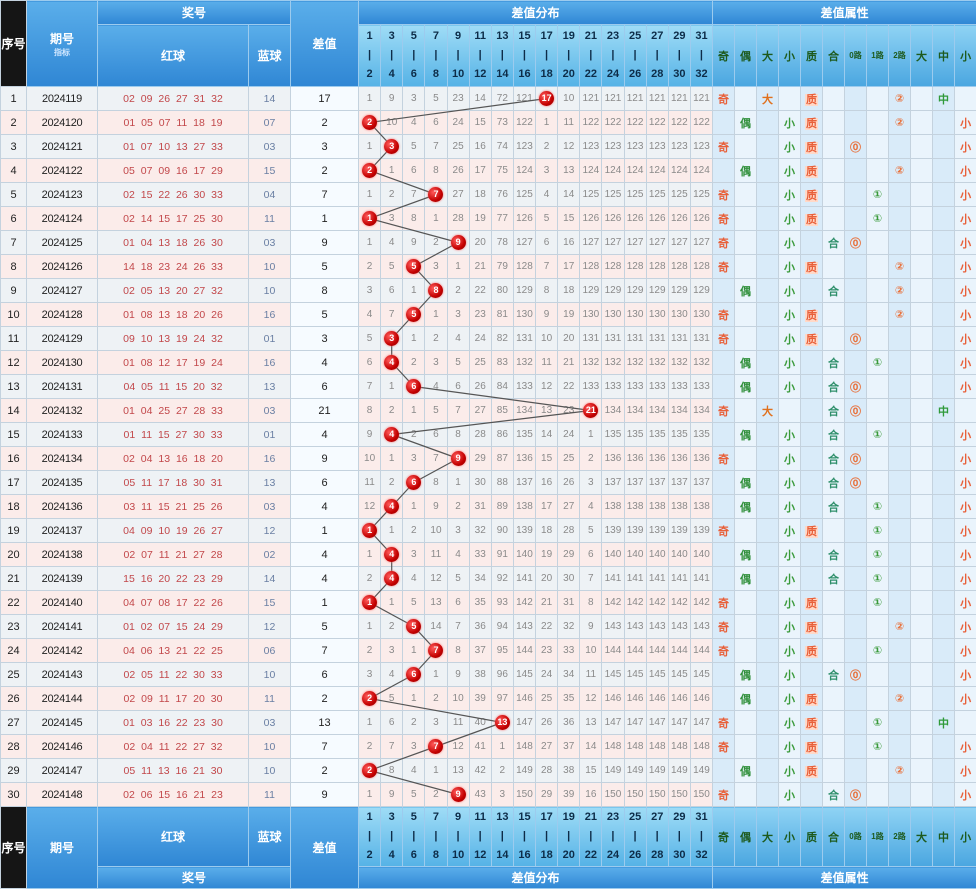  Describe the element at coordinates (613, 36) in the screenshot. I see `range-start: 23` at that location.